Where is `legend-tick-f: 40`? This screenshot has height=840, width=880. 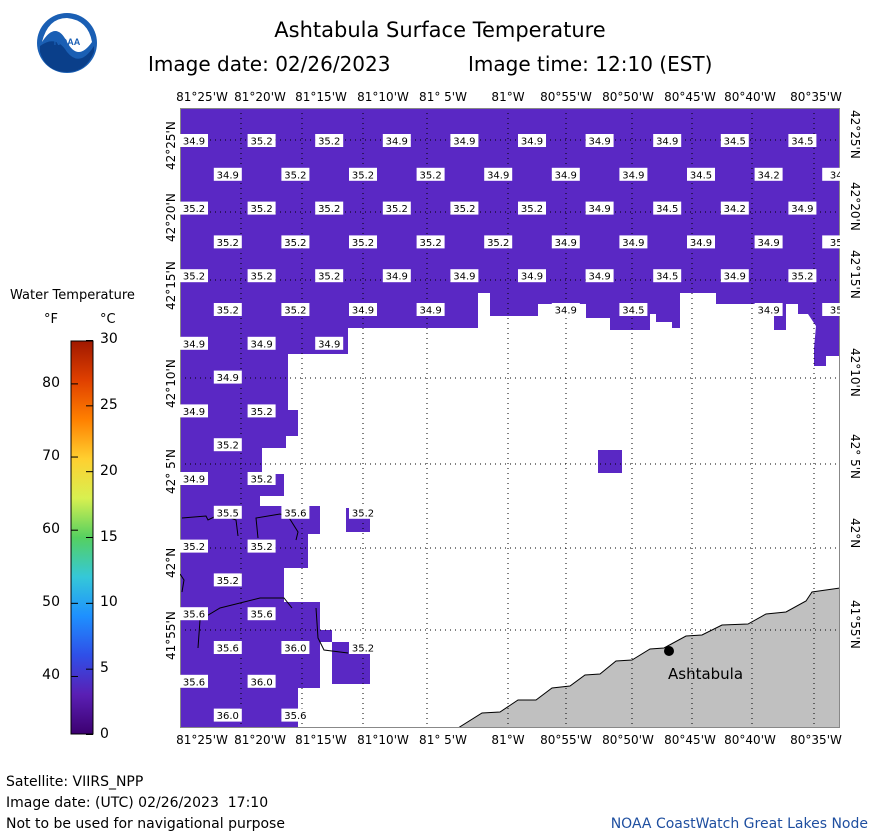 legend-tick-f: 40 is located at coordinates (51, 675).